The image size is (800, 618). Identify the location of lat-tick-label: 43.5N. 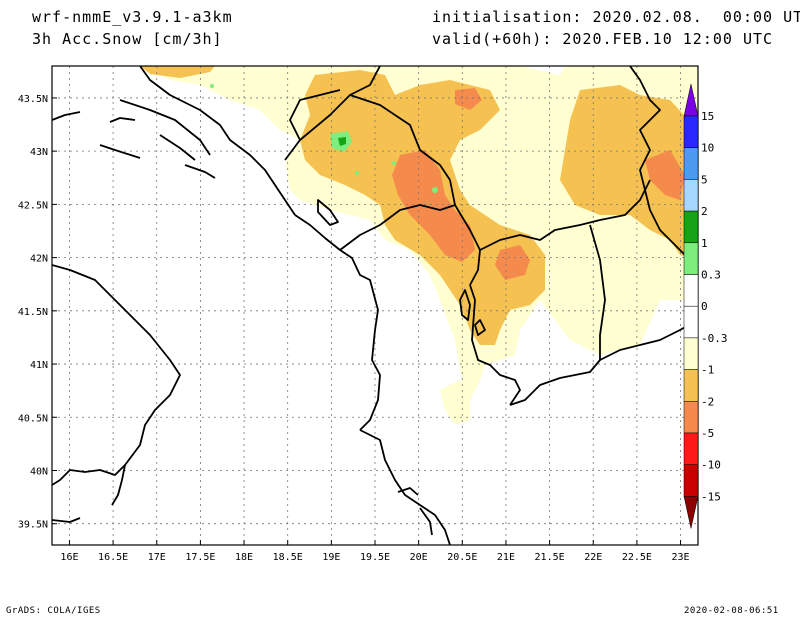
(33, 99).